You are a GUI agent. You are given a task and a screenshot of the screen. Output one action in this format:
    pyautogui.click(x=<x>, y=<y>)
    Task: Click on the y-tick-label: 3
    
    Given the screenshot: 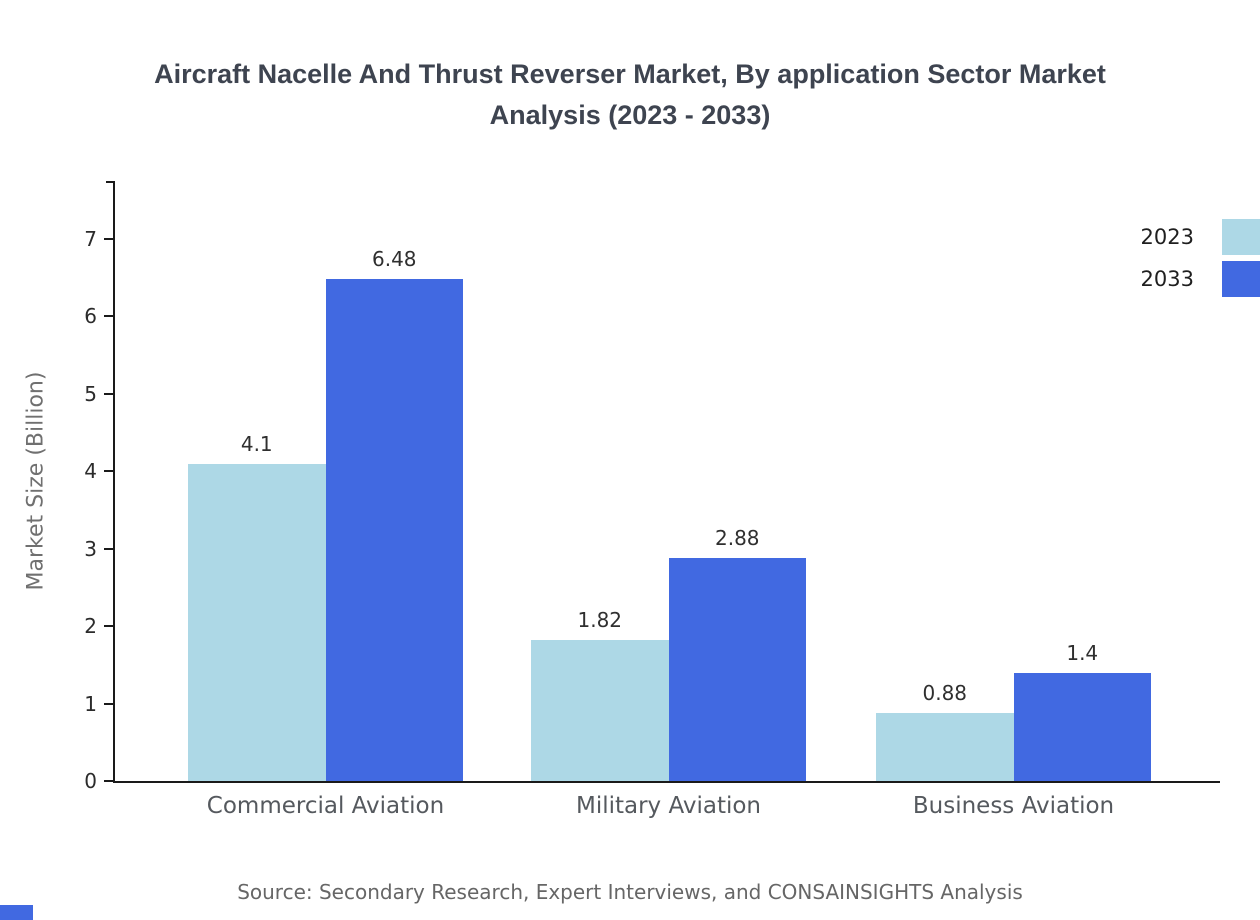 What is the action you would take?
    pyautogui.click(x=90, y=548)
    